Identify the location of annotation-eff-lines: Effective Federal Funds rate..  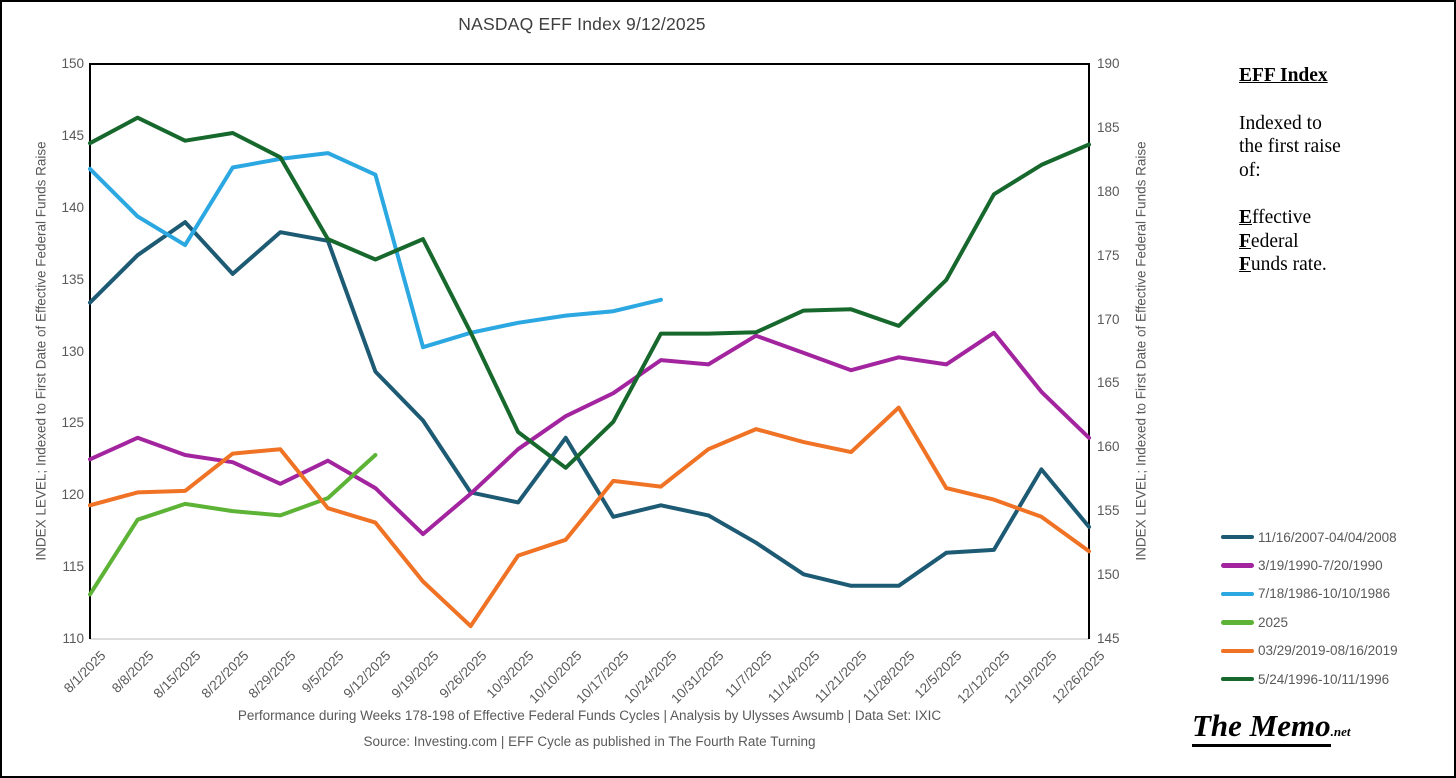
(1334, 241).